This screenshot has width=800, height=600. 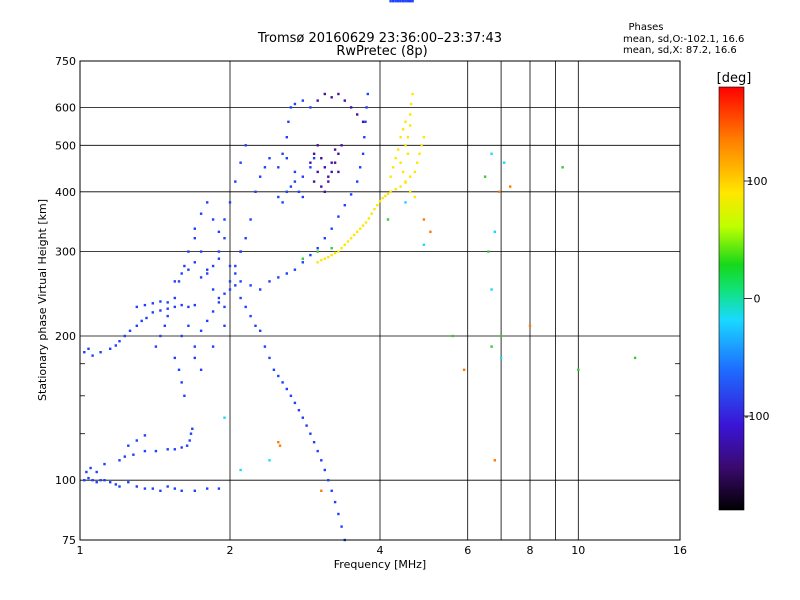 I want to click on y-tick-label: 75, so click(x=69, y=540).